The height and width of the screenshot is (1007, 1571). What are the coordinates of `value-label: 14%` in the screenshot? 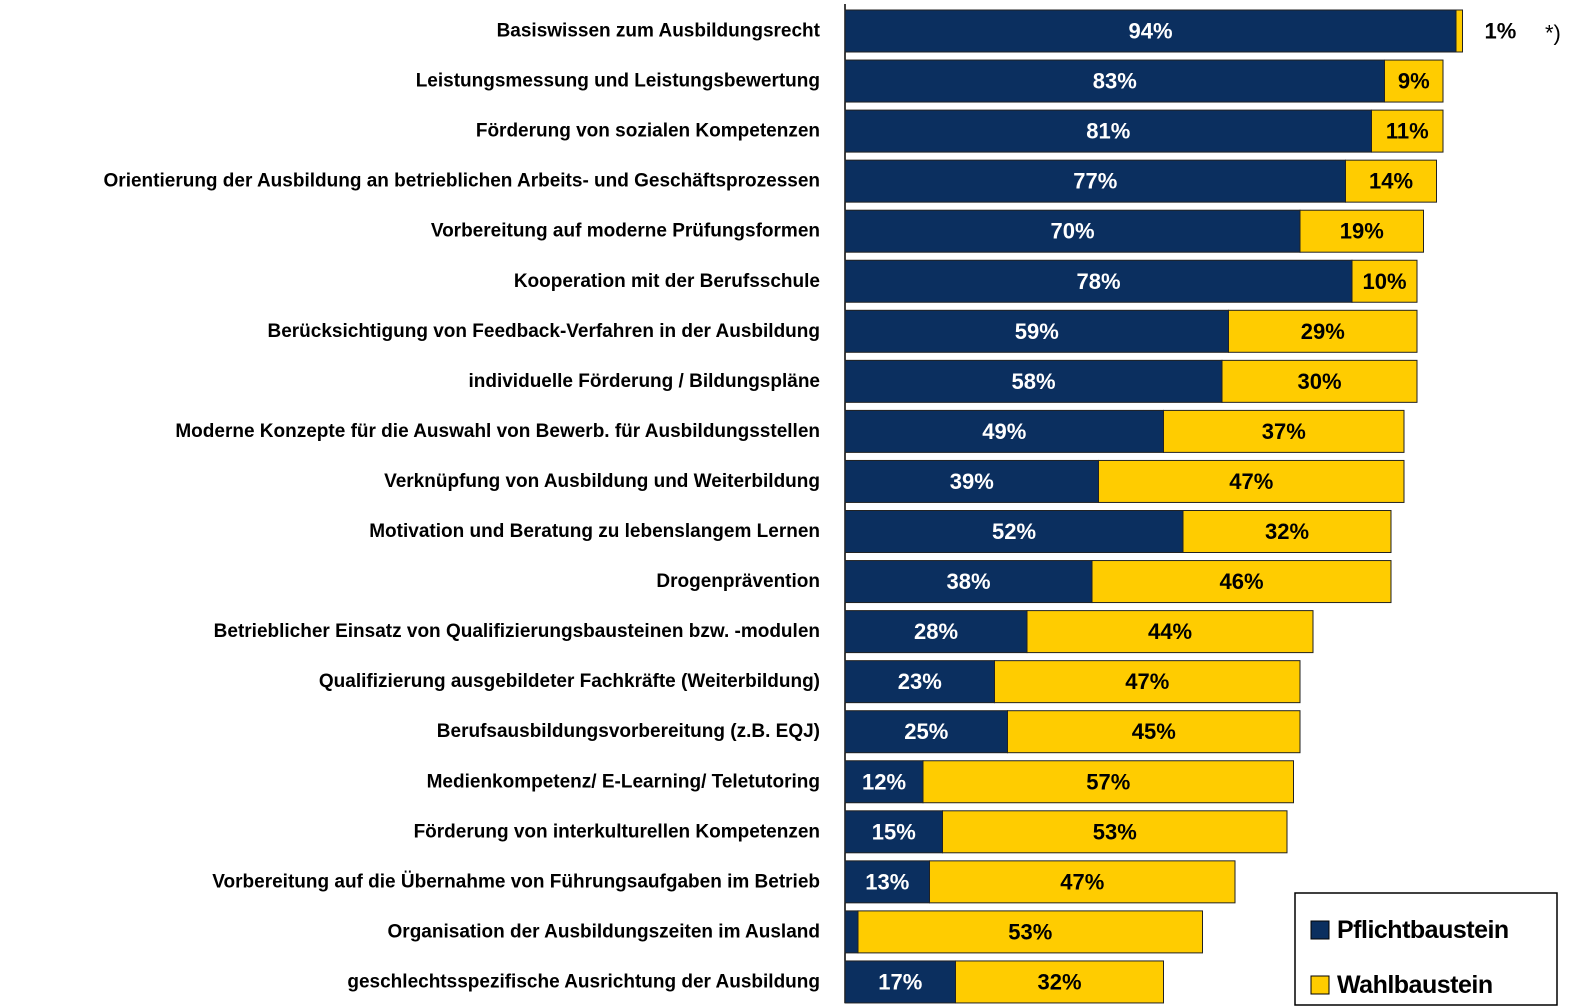 It's located at (1391, 181).